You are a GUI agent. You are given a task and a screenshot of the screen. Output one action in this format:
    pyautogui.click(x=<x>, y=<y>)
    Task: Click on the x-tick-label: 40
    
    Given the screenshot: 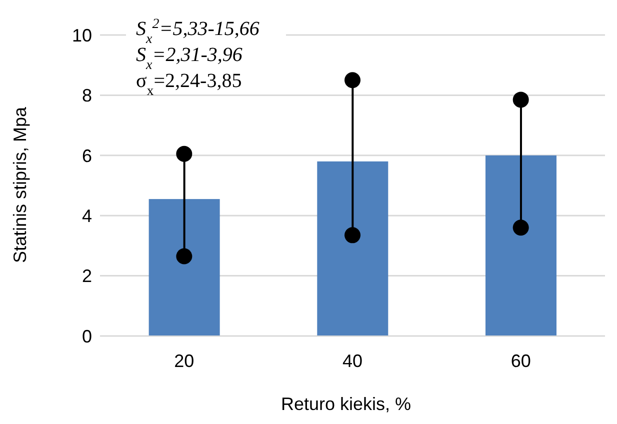 What is the action you would take?
    pyautogui.click(x=352, y=360)
    